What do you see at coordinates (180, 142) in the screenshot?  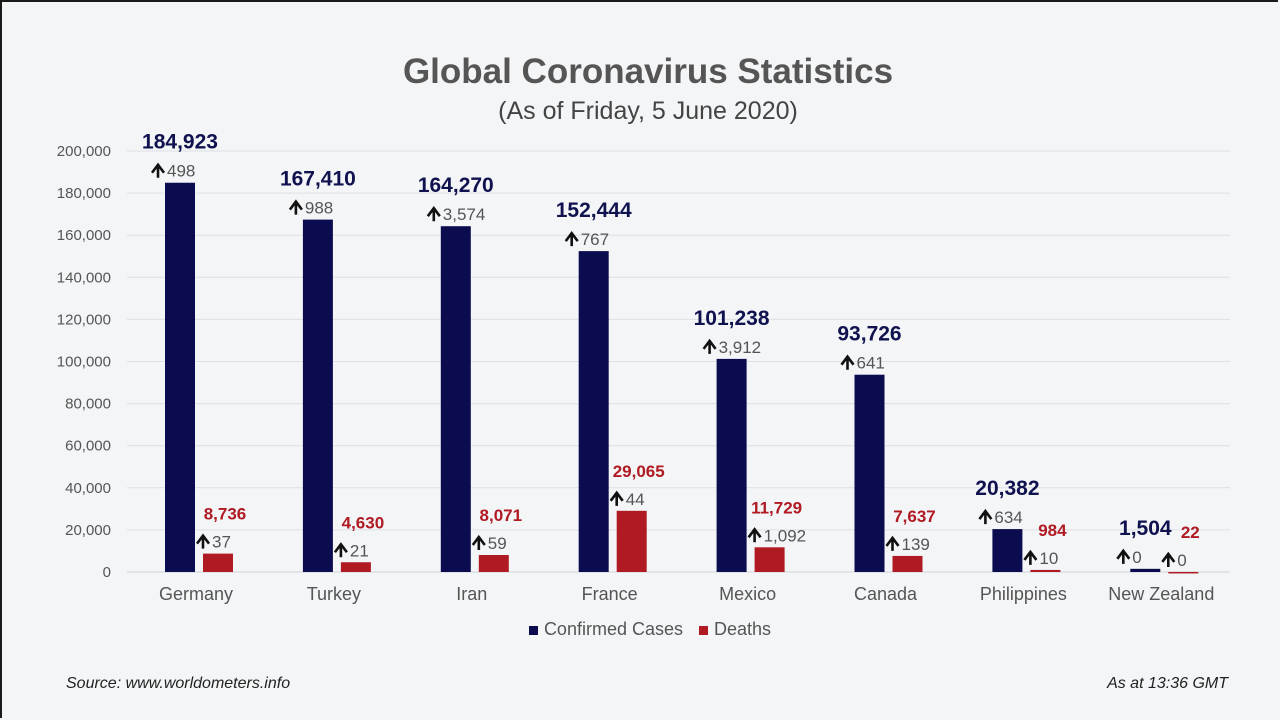 I see `data-label: 184,923` at bounding box center [180, 142].